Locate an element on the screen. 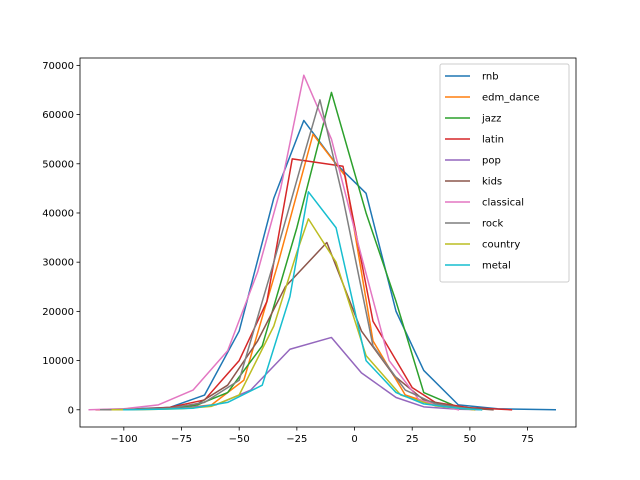 This screenshot has width=640, height=480. legend-label-classical: classical is located at coordinates (503, 203).